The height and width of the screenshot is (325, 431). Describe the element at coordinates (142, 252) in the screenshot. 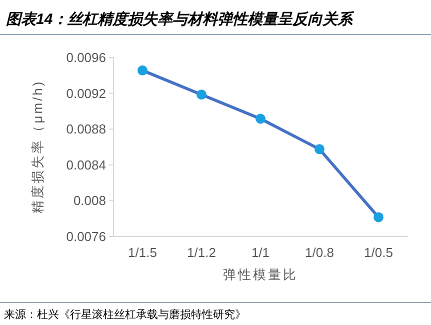

I see `x-tick-label: 1/1.5` at that location.